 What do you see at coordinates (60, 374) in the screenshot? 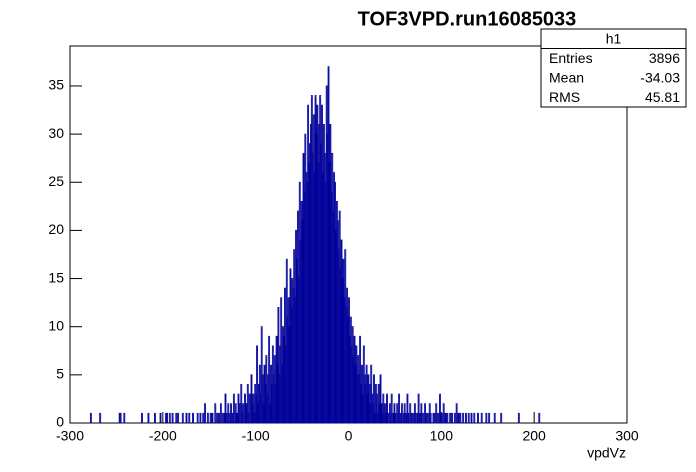
I see `y-tick-label: 5` at bounding box center [60, 374].